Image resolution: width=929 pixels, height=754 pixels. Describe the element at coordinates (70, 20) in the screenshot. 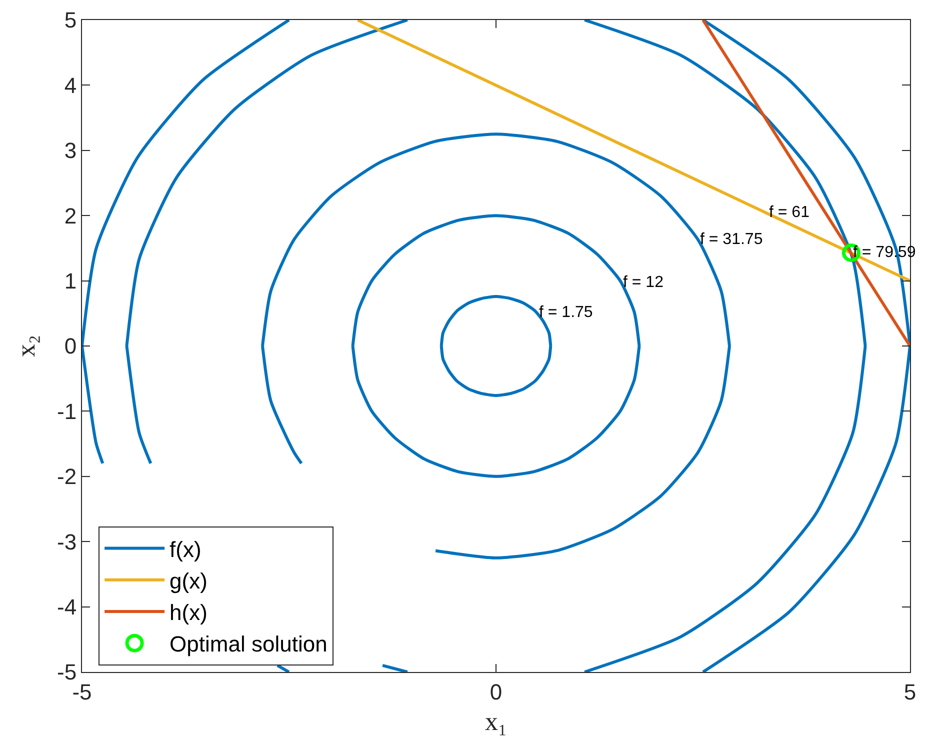

I see `y-tick-label: 5` at that location.